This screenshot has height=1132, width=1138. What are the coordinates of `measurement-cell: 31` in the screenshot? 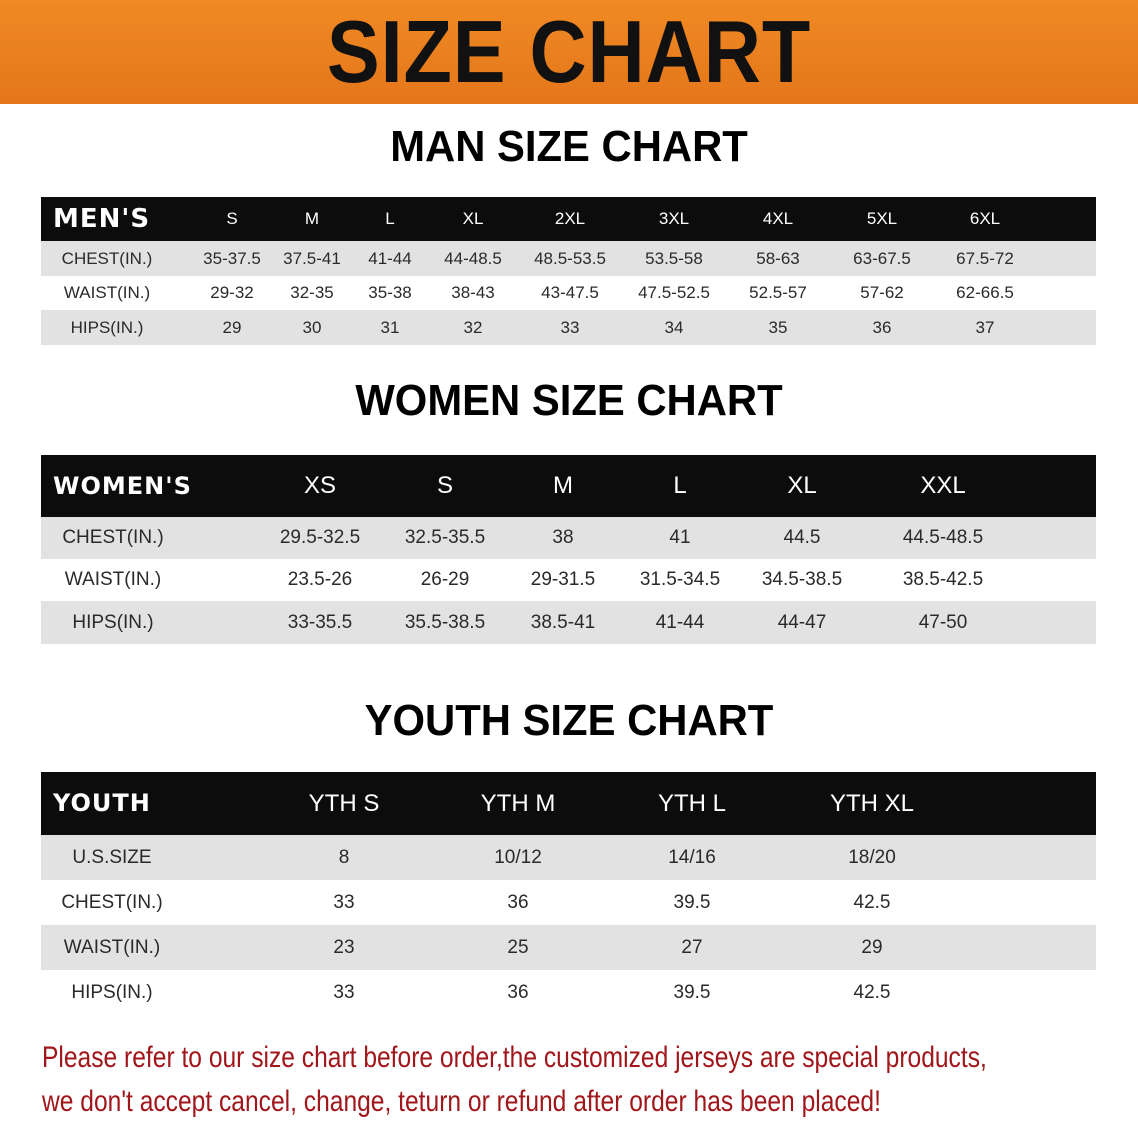 It's located at (390, 327).